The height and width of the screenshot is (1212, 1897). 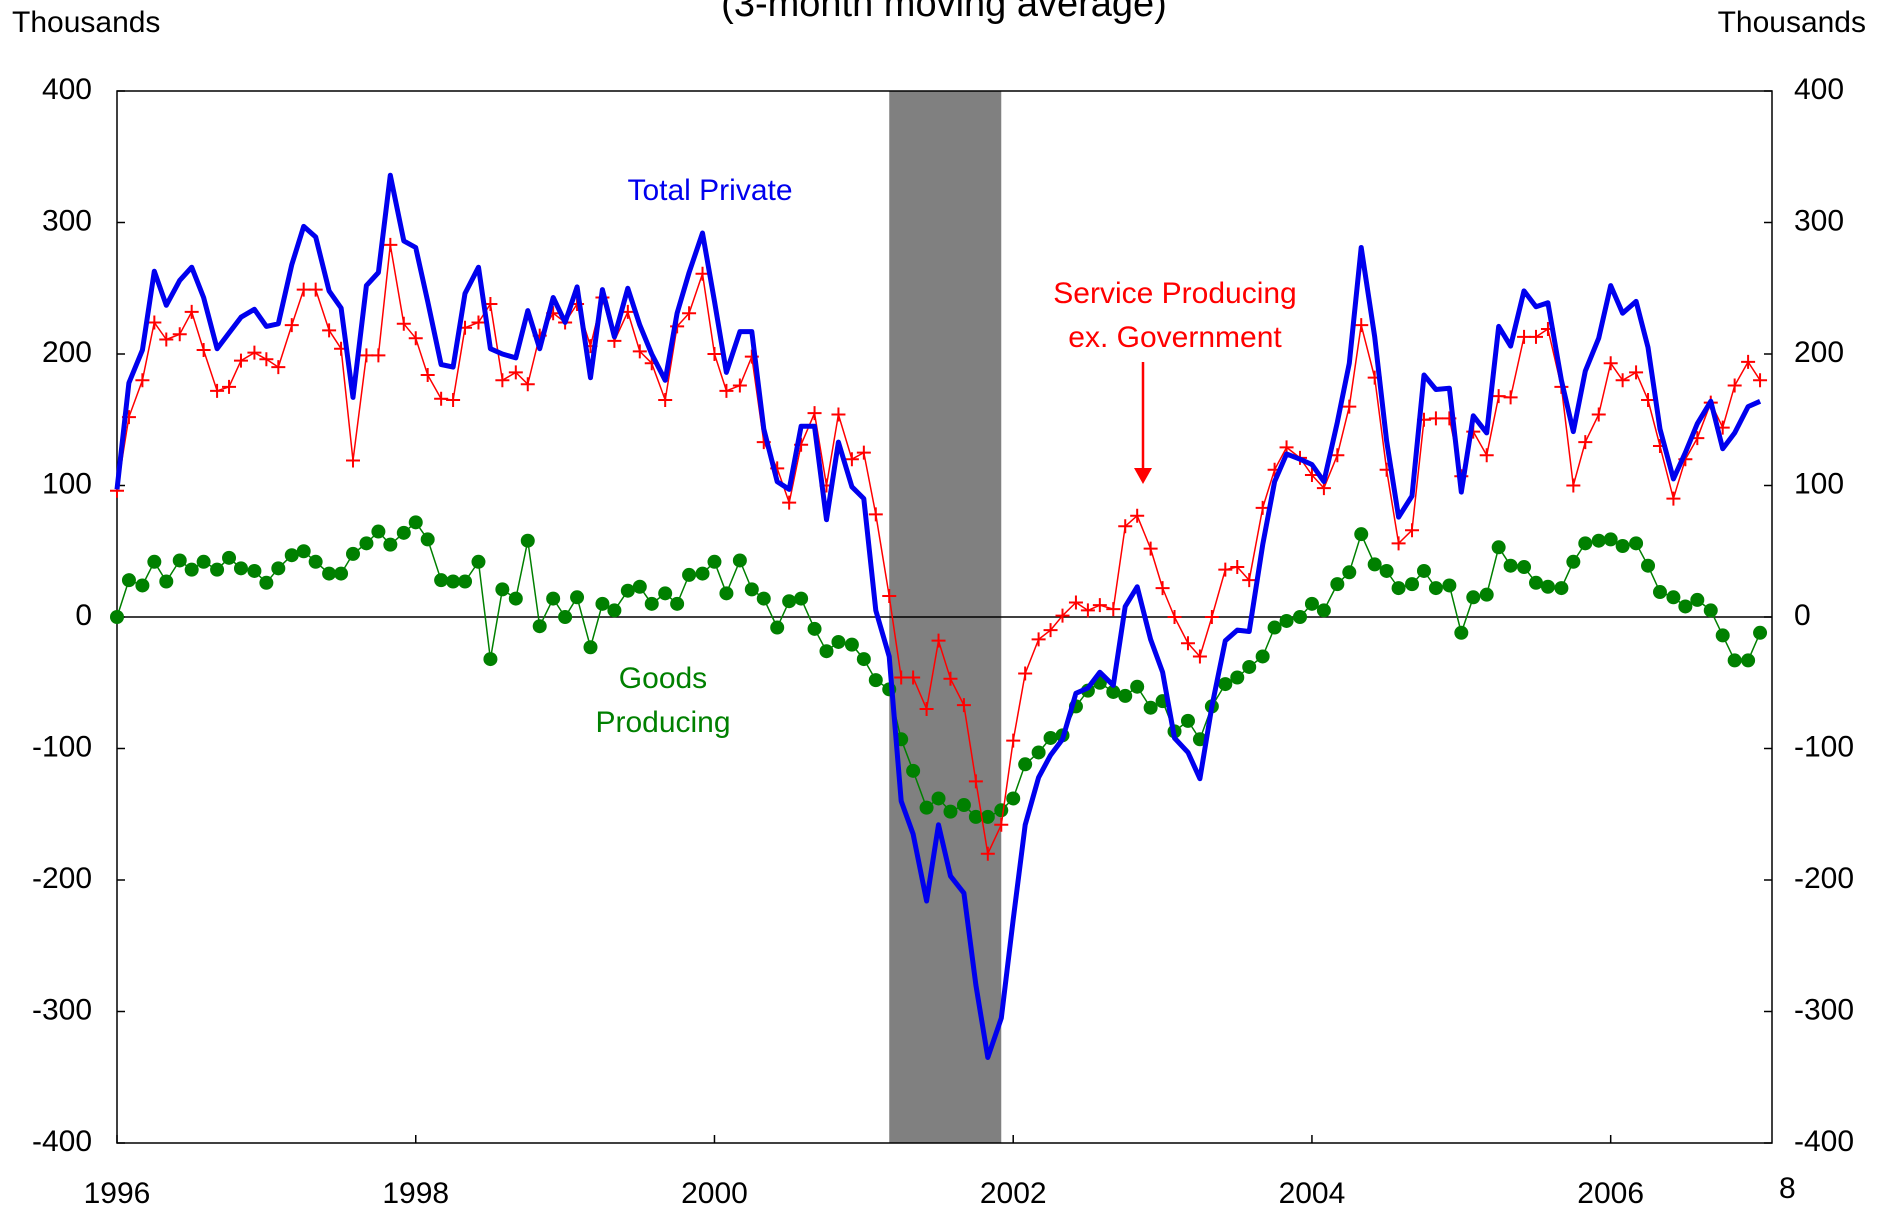 What do you see at coordinates (663, 678) in the screenshot?
I see `annotation: Goods` at bounding box center [663, 678].